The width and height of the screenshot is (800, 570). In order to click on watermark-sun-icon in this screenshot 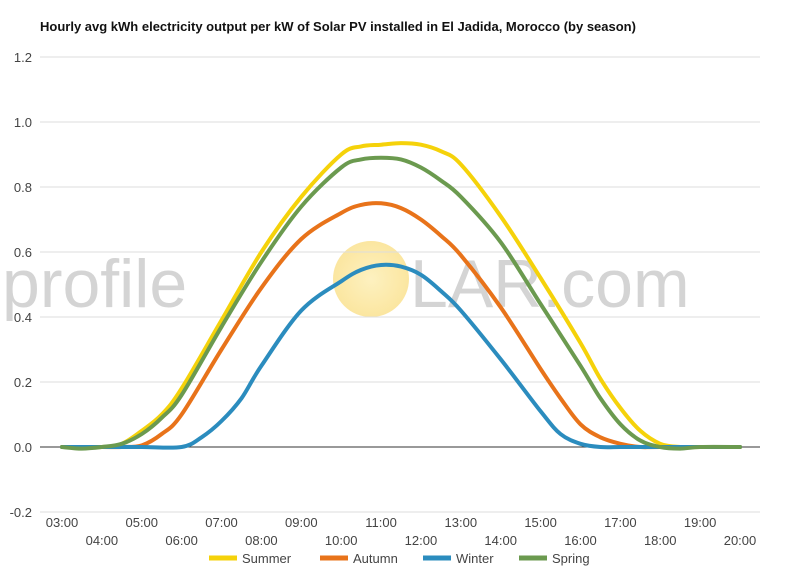, I will do `click(371, 279)`.